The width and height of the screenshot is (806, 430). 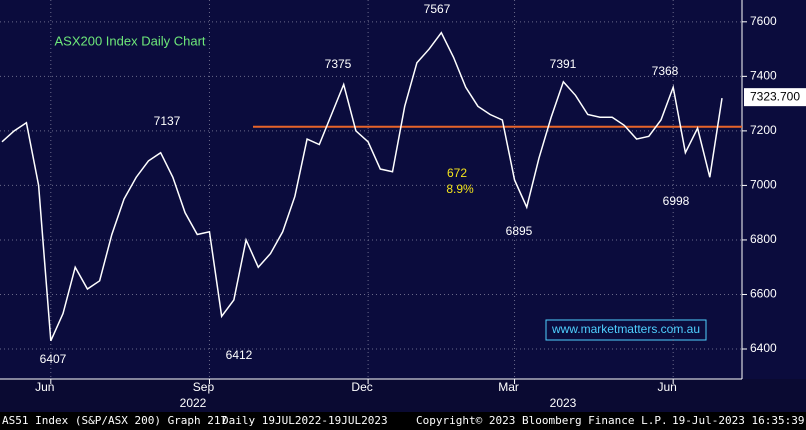 What do you see at coordinates (676, 201) in the screenshot?
I see `annotation: 6998` at bounding box center [676, 201].